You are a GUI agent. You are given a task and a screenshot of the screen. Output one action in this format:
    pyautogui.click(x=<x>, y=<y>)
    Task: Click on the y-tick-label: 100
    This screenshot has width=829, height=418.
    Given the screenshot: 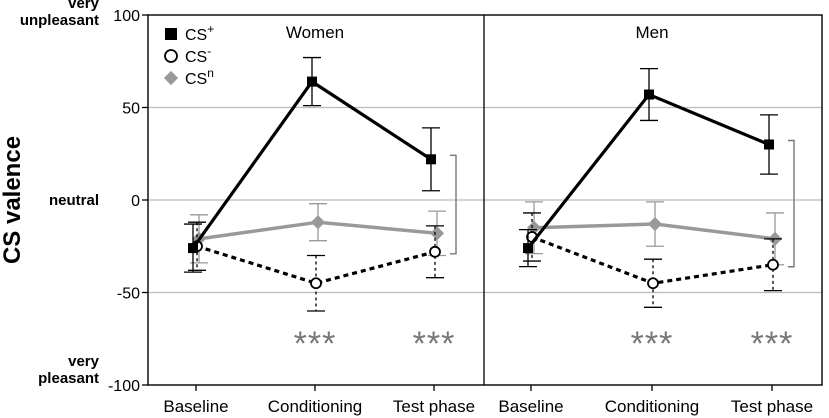 What is the action you would take?
    pyautogui.click(x=126, y=16)
    